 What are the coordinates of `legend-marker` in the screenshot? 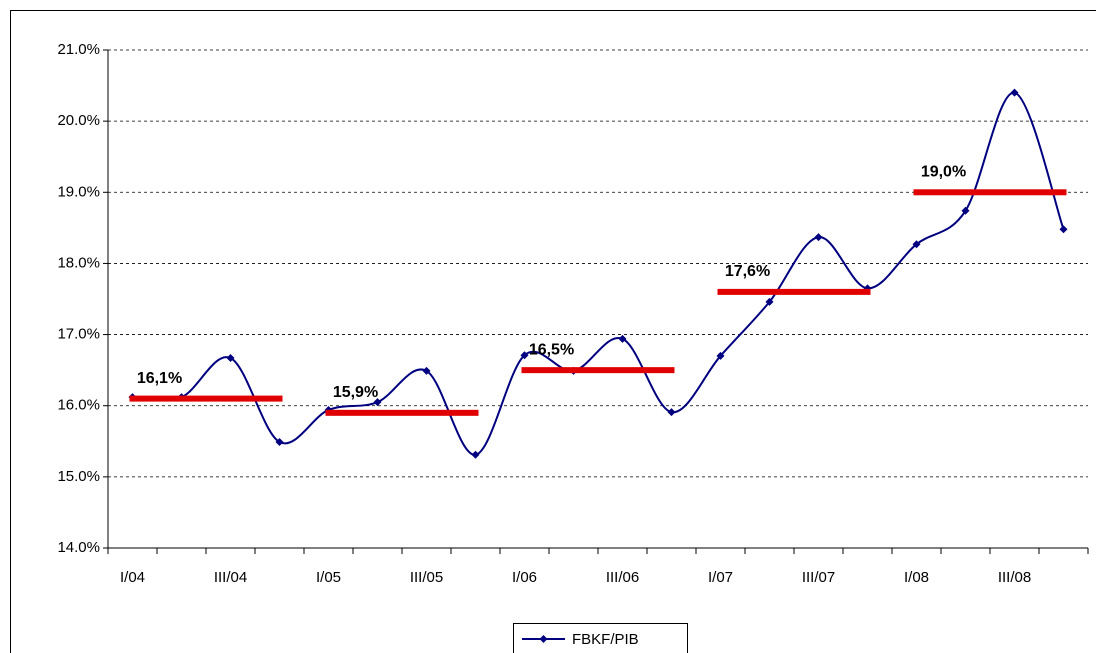 It's located at (543, 639).